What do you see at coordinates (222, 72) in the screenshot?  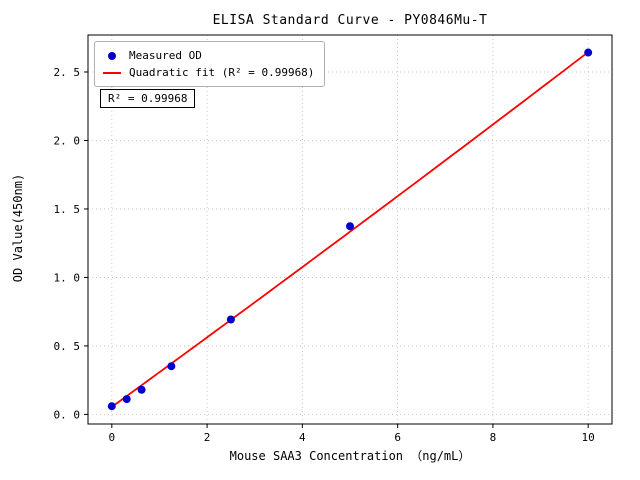 I see `legend-label-quadratic-fit: Quadratic fit (R² = 0.99968)` at bounding box center [222, 72].